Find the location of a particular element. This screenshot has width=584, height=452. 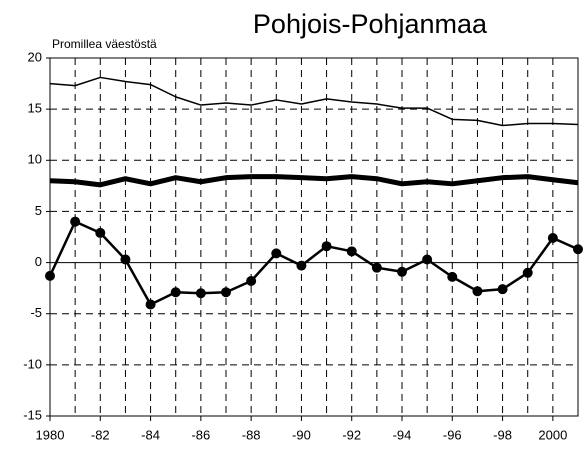

x-tick-label: 1980 is located at coordinates (50, 434).